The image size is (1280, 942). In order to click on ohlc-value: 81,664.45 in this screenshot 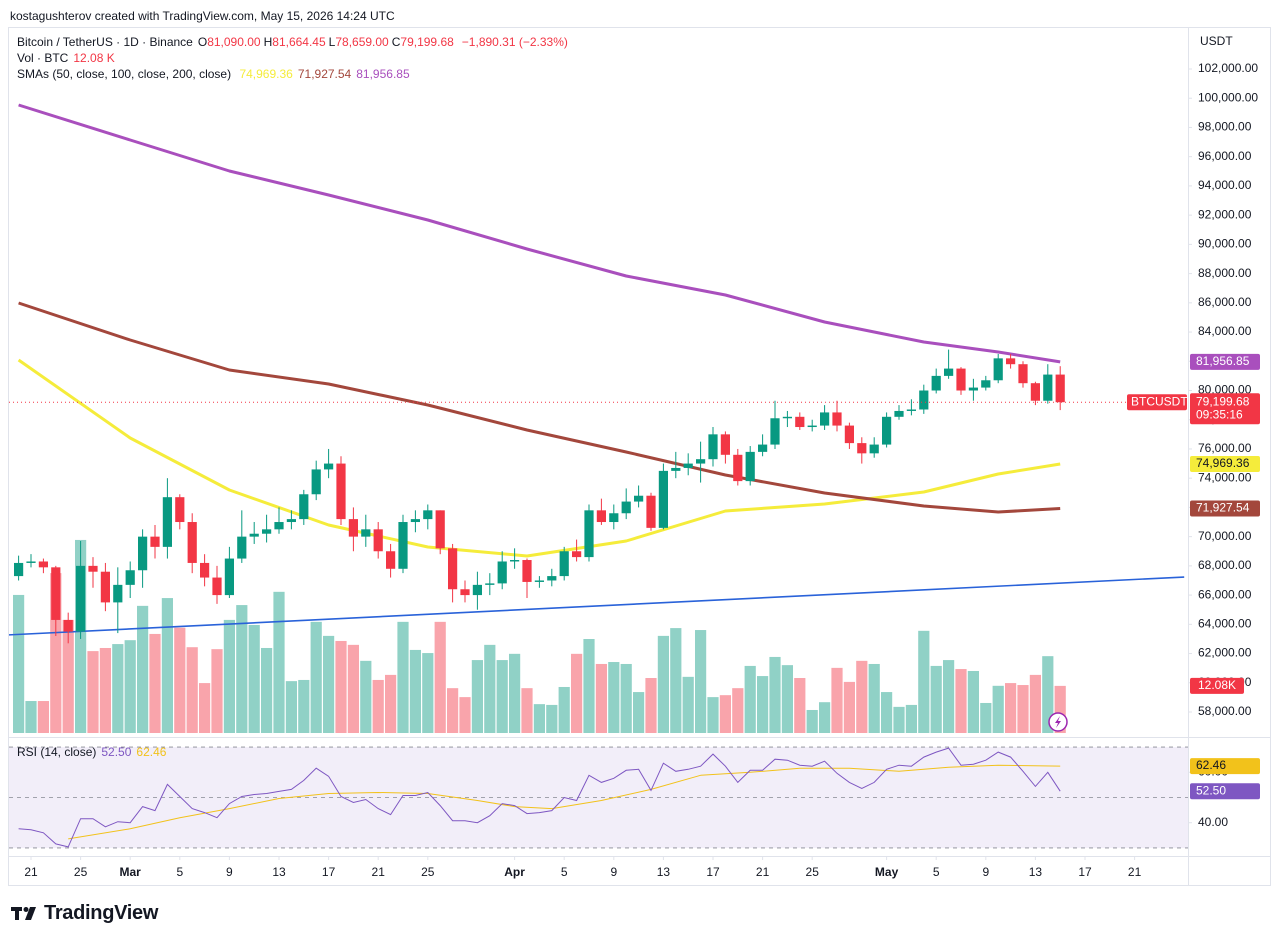, I will do `click(299, 42)`.